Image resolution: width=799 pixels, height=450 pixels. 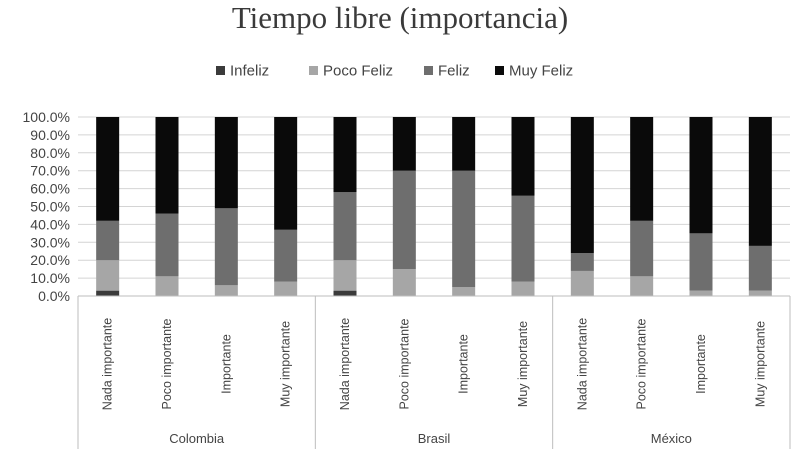 What do you see at coordinates (50, 224) in the screenshot?
I see `y-tick-label: 40.0%` at bounding box center [50, 224].